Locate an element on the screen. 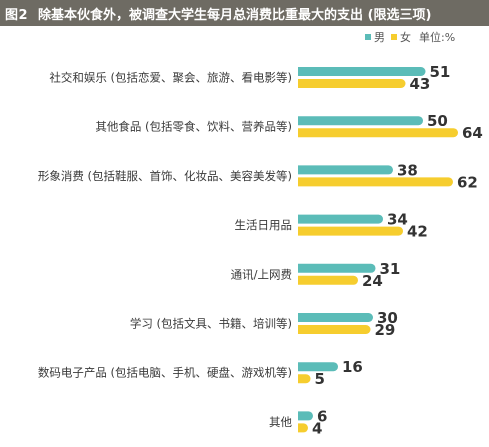 This screenshot has height=447, width=489. legend-item-male: 男 is located at coordinates (375, 37).